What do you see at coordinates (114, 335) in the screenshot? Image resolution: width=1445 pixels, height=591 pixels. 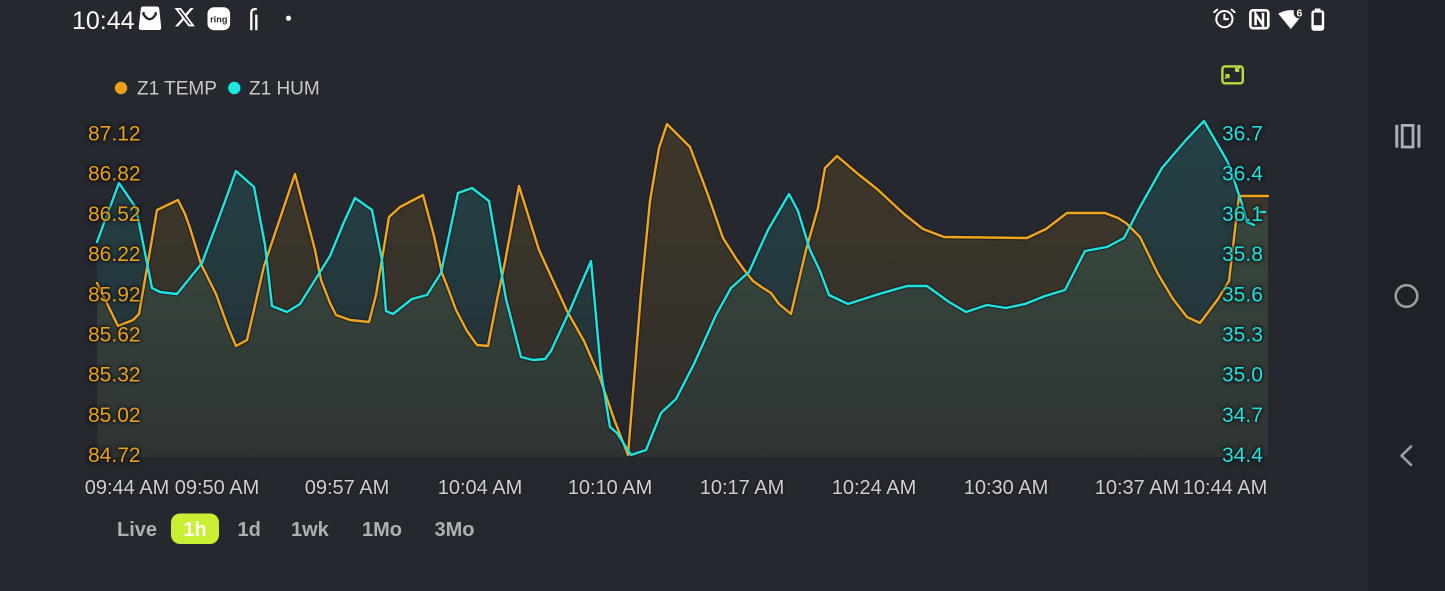 I see `svg-text: 85.62` at bounding box center [114, 335].